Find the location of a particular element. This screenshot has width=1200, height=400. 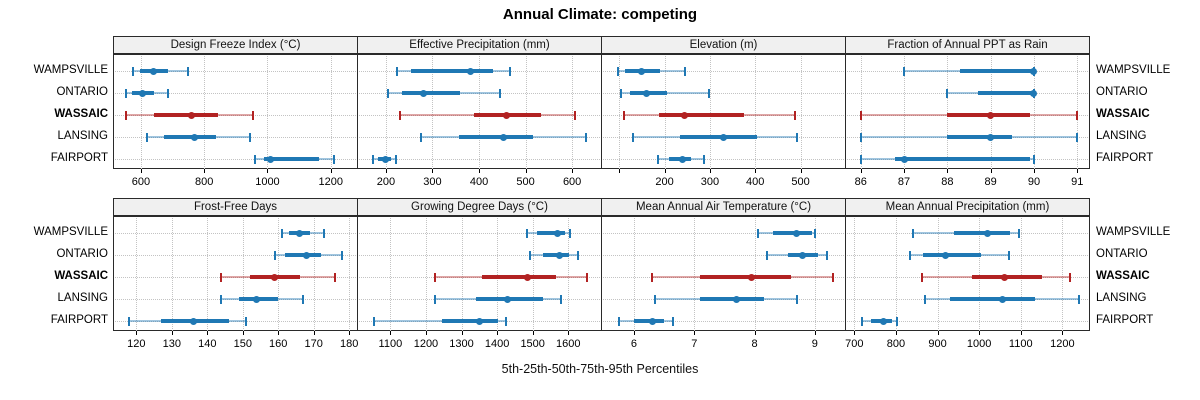

row-label-left: WAMPSVILLE is located at coordinates (70, 70).